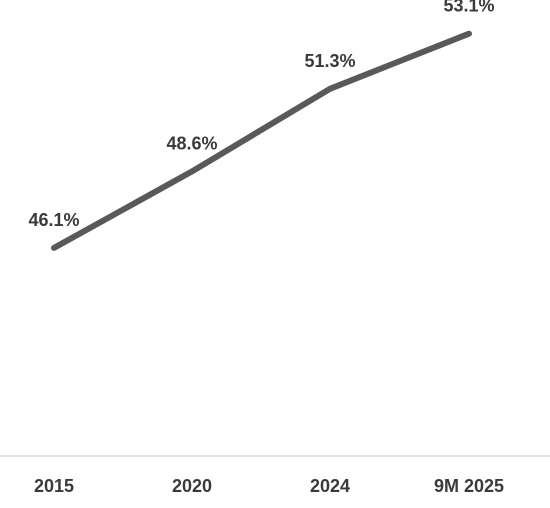  What do you see at coordinates (329, 61) in the screenshot?
I see `data-label: 51.3%` at bounding box center [329, 61].